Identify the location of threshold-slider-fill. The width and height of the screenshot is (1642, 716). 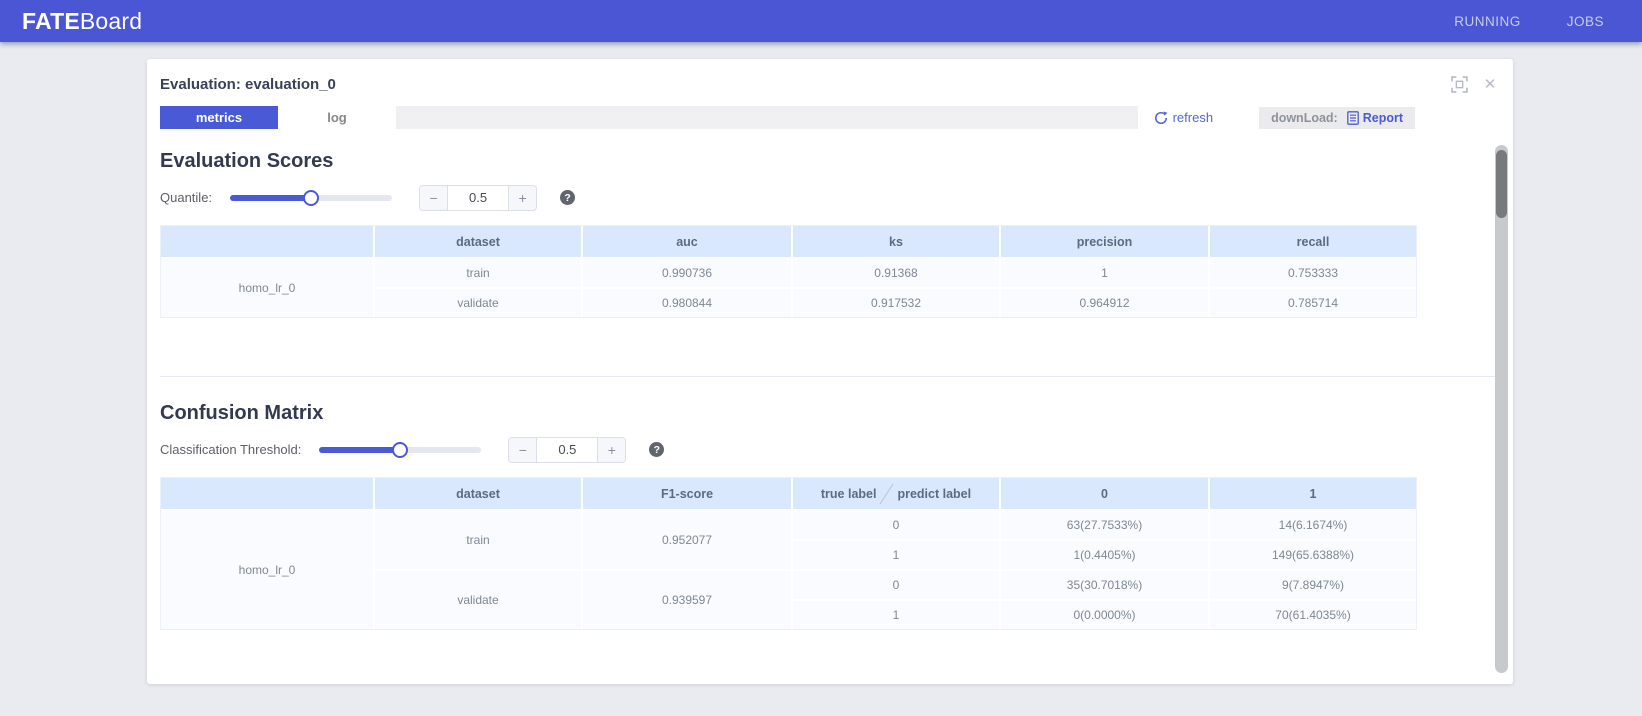
(360, 449).